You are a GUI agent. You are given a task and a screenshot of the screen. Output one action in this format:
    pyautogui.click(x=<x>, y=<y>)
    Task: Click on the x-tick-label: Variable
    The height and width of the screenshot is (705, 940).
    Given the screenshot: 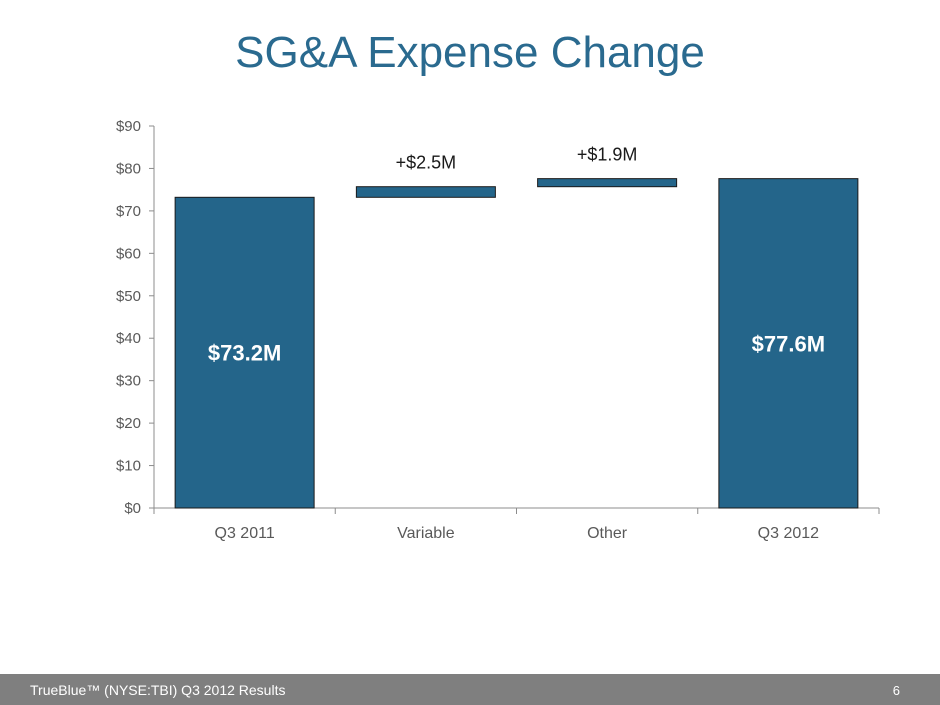 What is the action you would take?
    pyautogui.click(x=426, y=533)
    